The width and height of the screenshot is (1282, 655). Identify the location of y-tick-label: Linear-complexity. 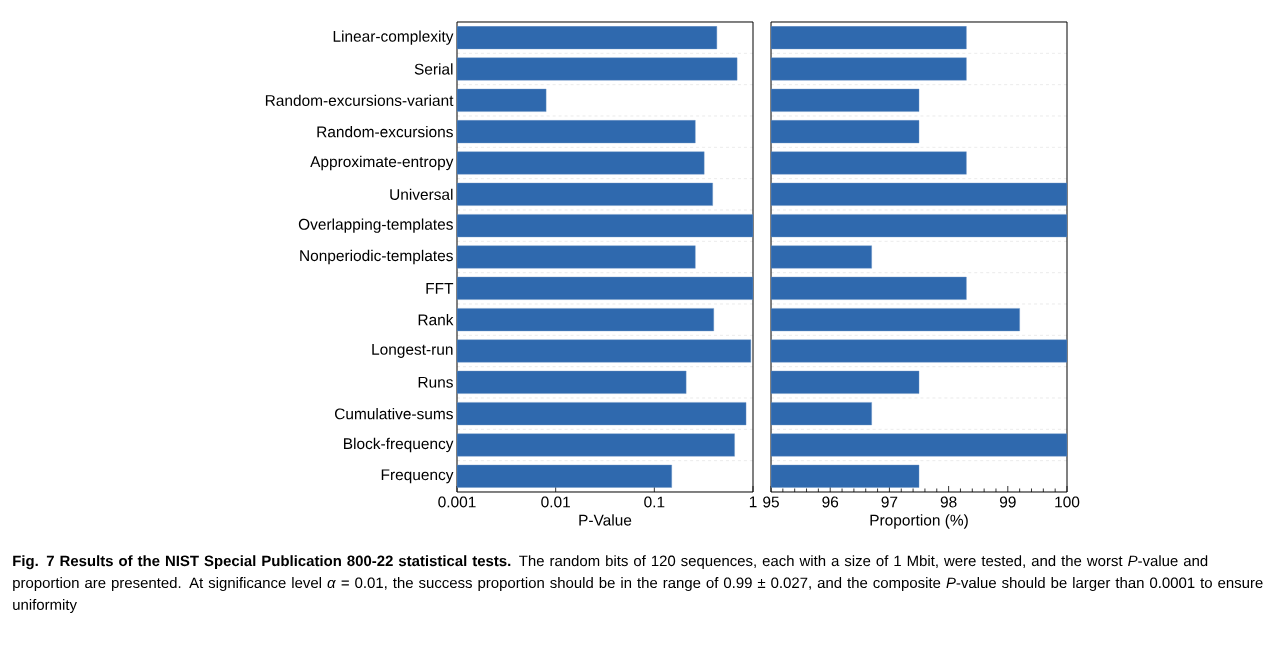
(393, 37).